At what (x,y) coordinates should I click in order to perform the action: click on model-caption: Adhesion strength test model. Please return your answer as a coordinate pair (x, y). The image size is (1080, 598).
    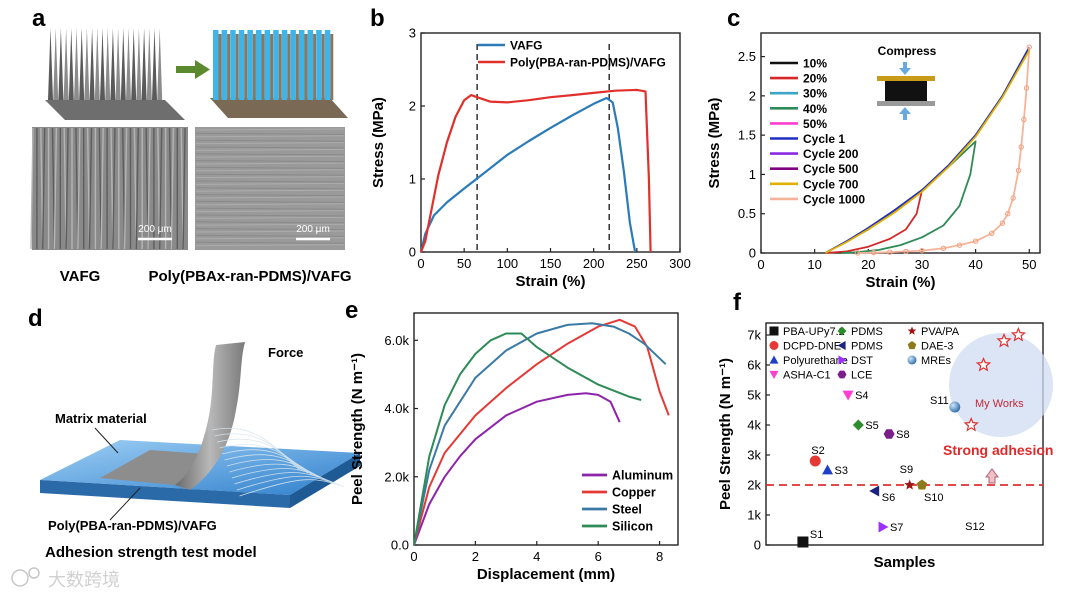
    Looking at the image, I should click on (151, 552).